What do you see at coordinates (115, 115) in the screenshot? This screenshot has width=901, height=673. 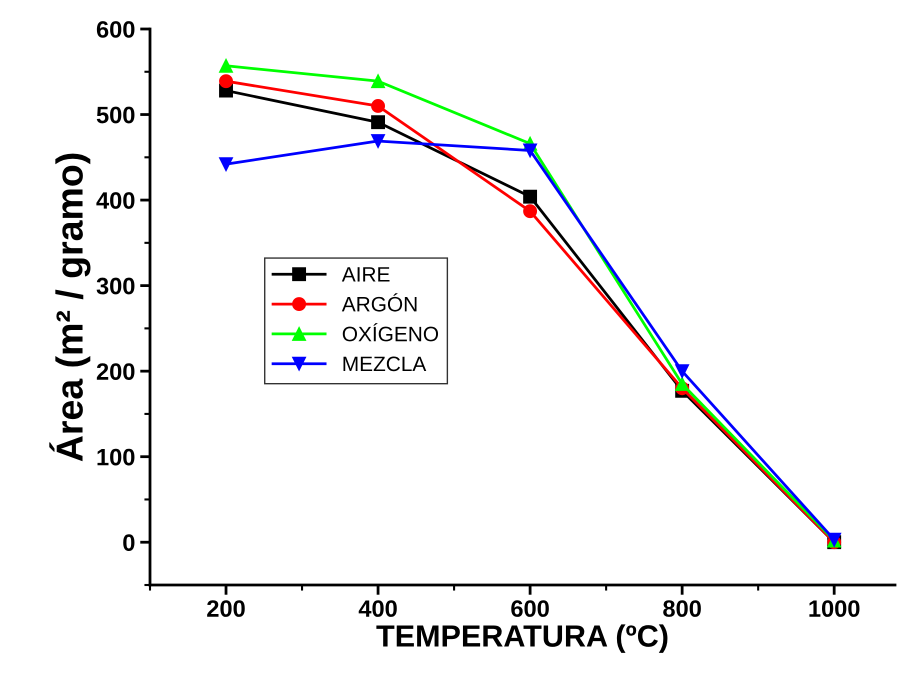 I see `y-tick-label: 500` at bounding box center [115, 115].